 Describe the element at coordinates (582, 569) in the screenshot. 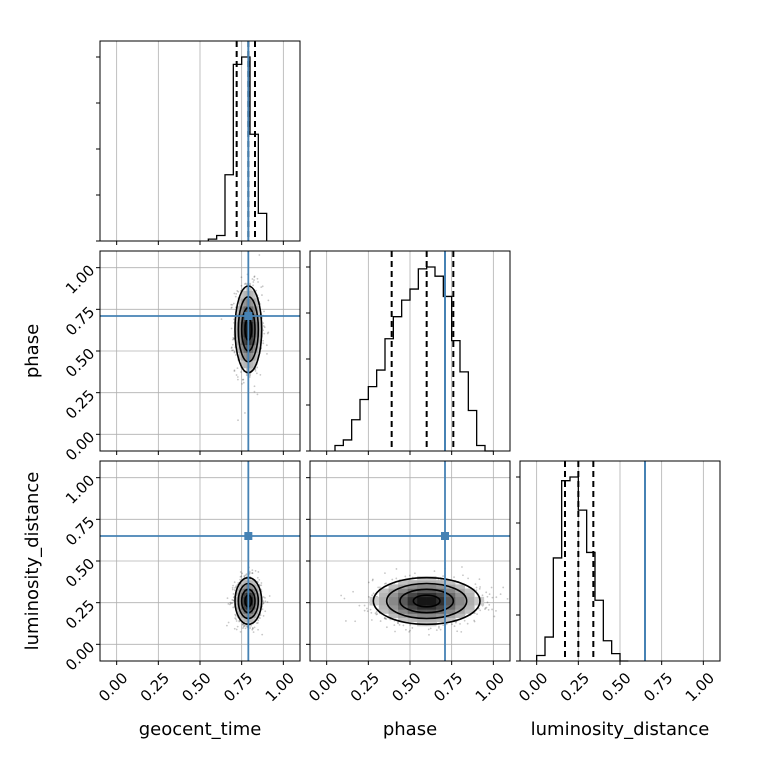

I see `histogram-step` at that location.